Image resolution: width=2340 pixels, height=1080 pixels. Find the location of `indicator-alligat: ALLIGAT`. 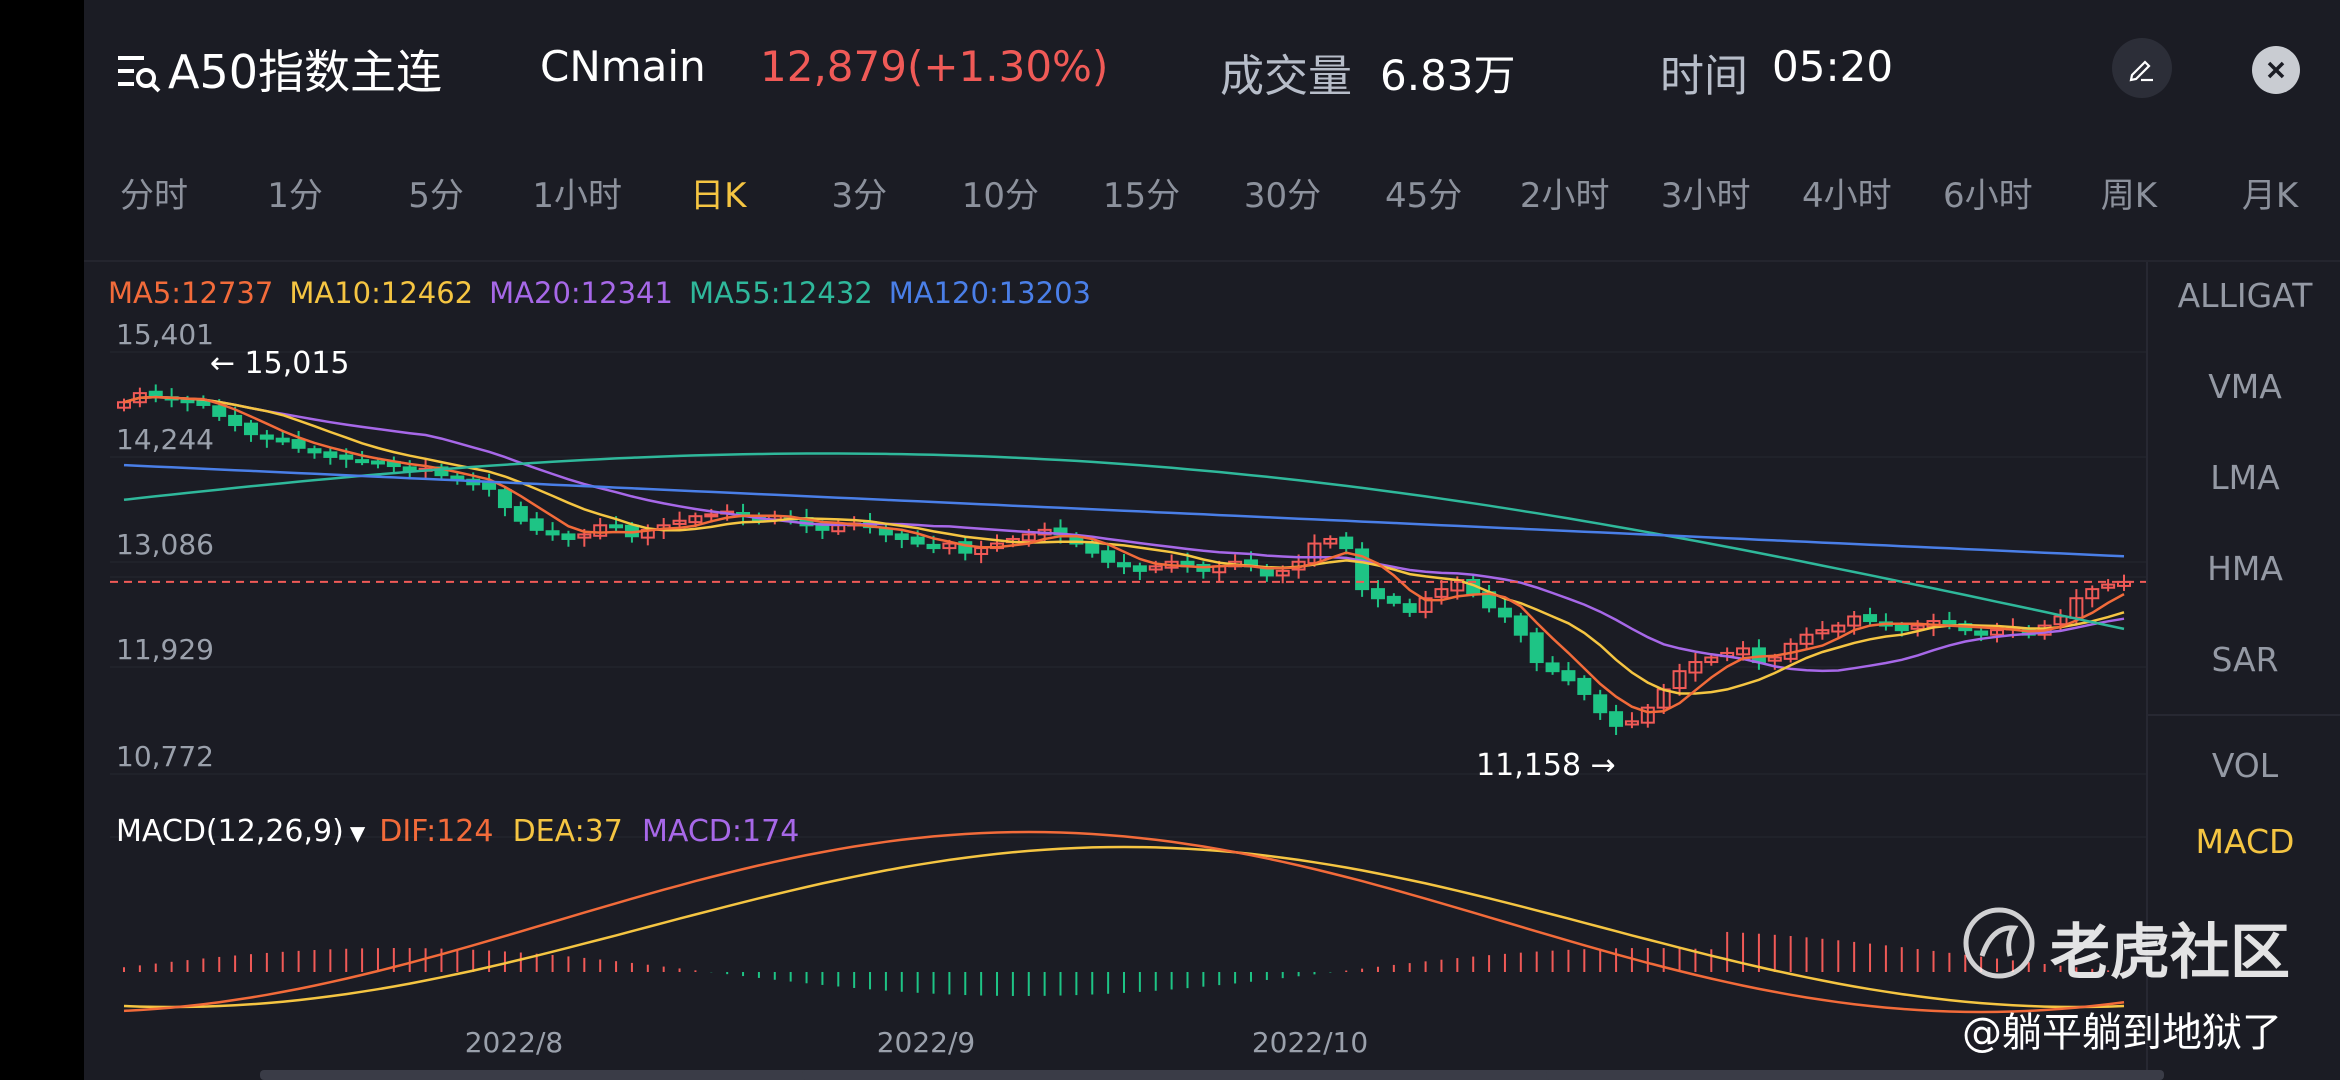

indicator-alligat: ALLIGAT is located at coordinates (2245, 295).